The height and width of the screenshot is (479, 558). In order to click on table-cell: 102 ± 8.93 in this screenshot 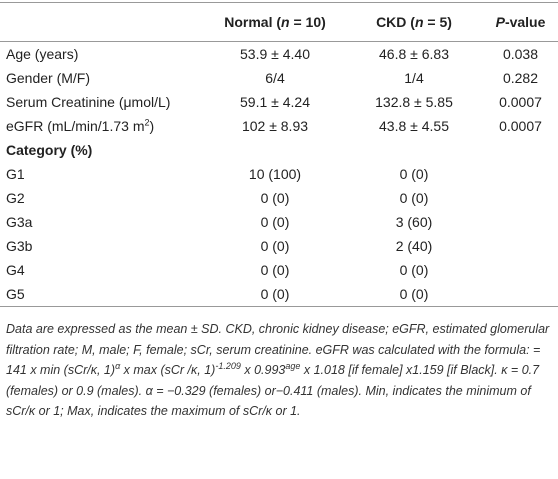, I will do `click(275, 126)`.